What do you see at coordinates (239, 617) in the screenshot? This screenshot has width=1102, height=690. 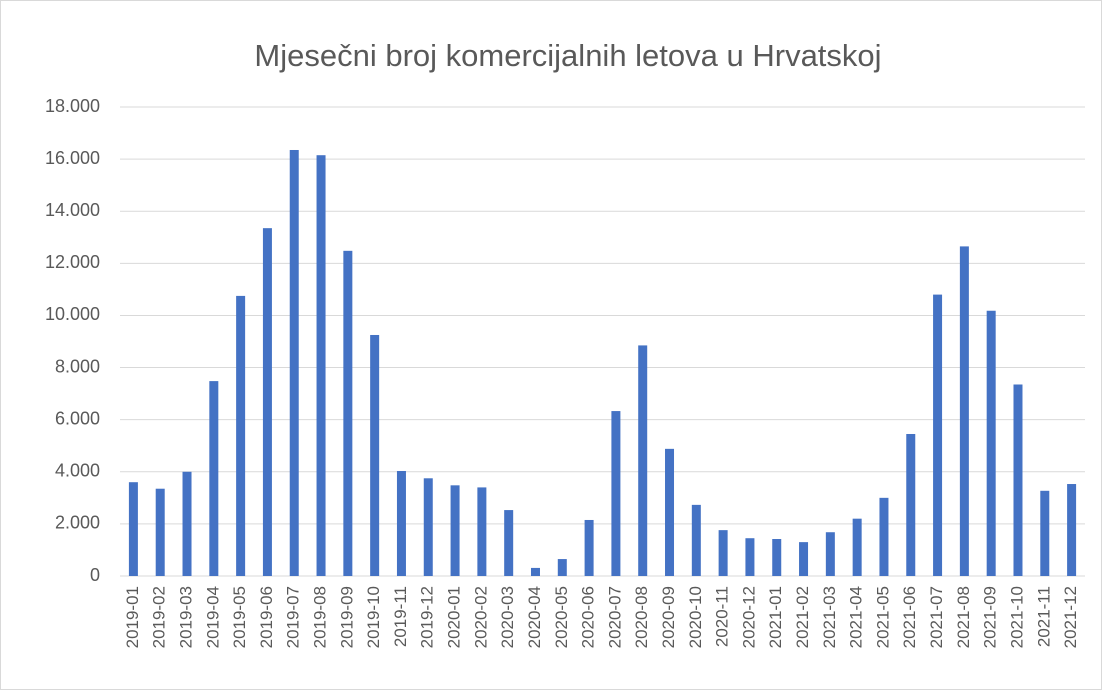 I see `x-tick-label: 2019-05` at bounding box center [239, 617].